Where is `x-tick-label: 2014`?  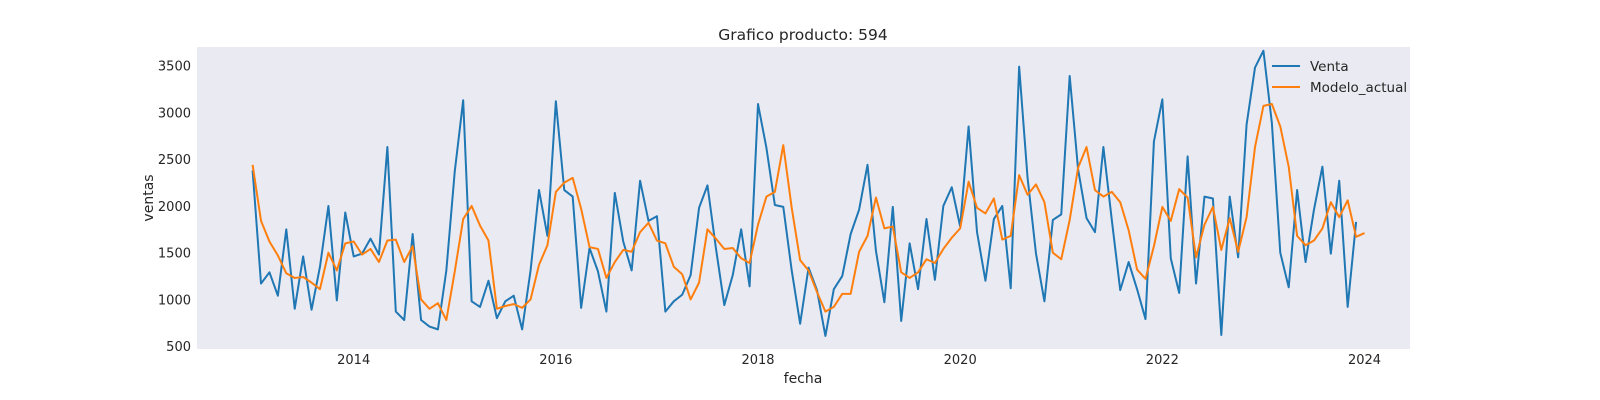
x-tick-label: 2014 is located at coordinates (353, 360).